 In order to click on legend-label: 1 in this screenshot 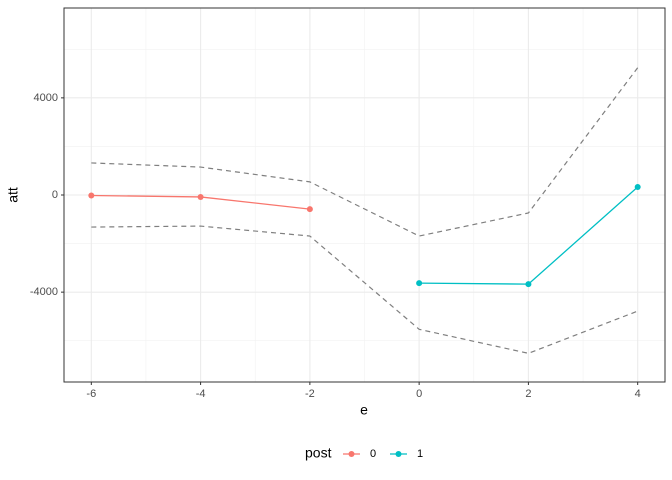, I will do `click(420, 454)`.